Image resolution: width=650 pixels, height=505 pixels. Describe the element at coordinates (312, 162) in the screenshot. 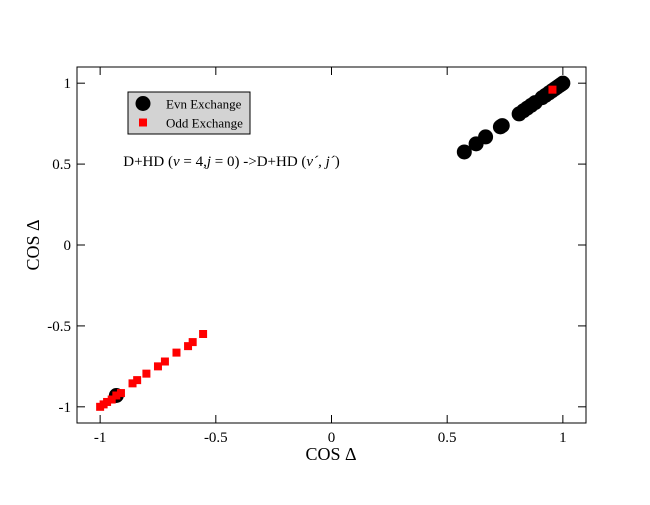

I see `annotation-part: v´` at that location.